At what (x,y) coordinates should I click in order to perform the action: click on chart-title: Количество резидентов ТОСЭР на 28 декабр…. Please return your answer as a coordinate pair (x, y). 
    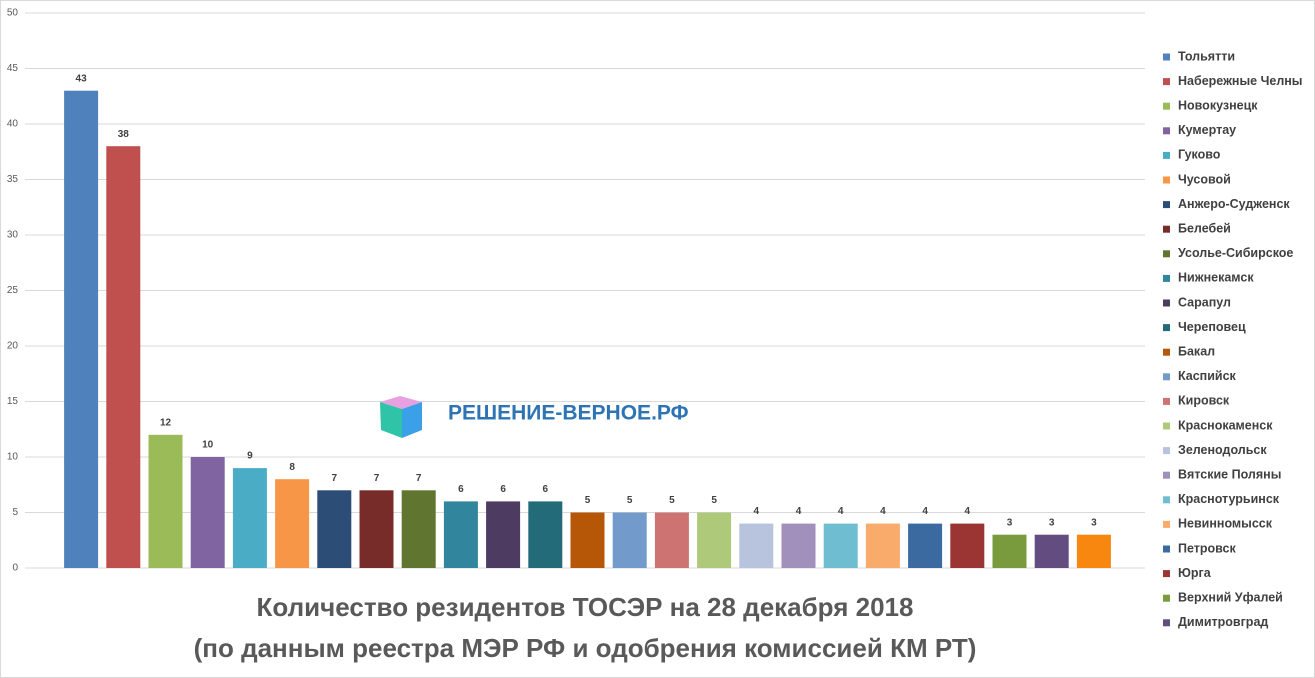
    Looking at the image, I should click on (585, 607).